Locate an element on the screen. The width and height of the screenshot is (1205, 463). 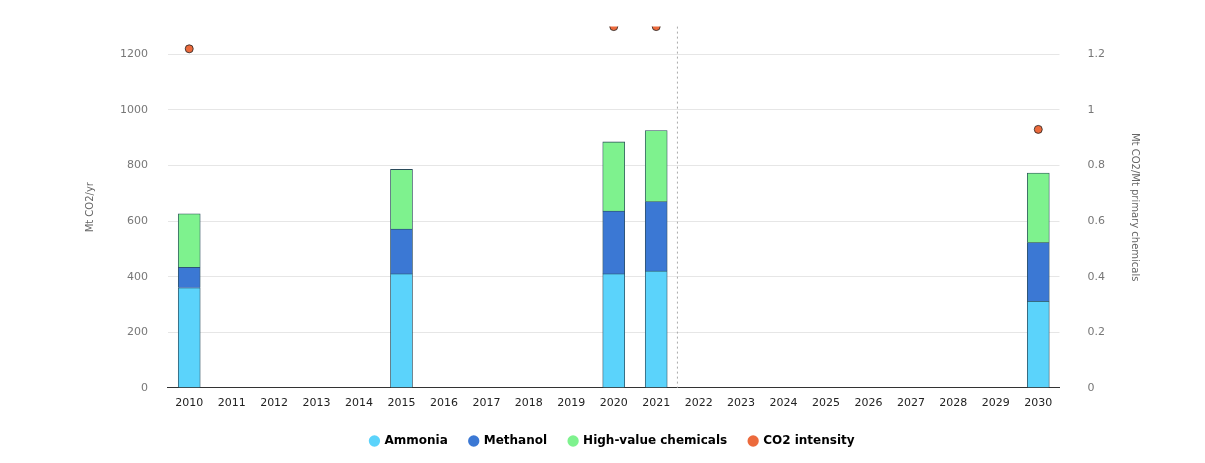
y-axis-title: Mt CO2/yr is located at coordinates (89, 207).